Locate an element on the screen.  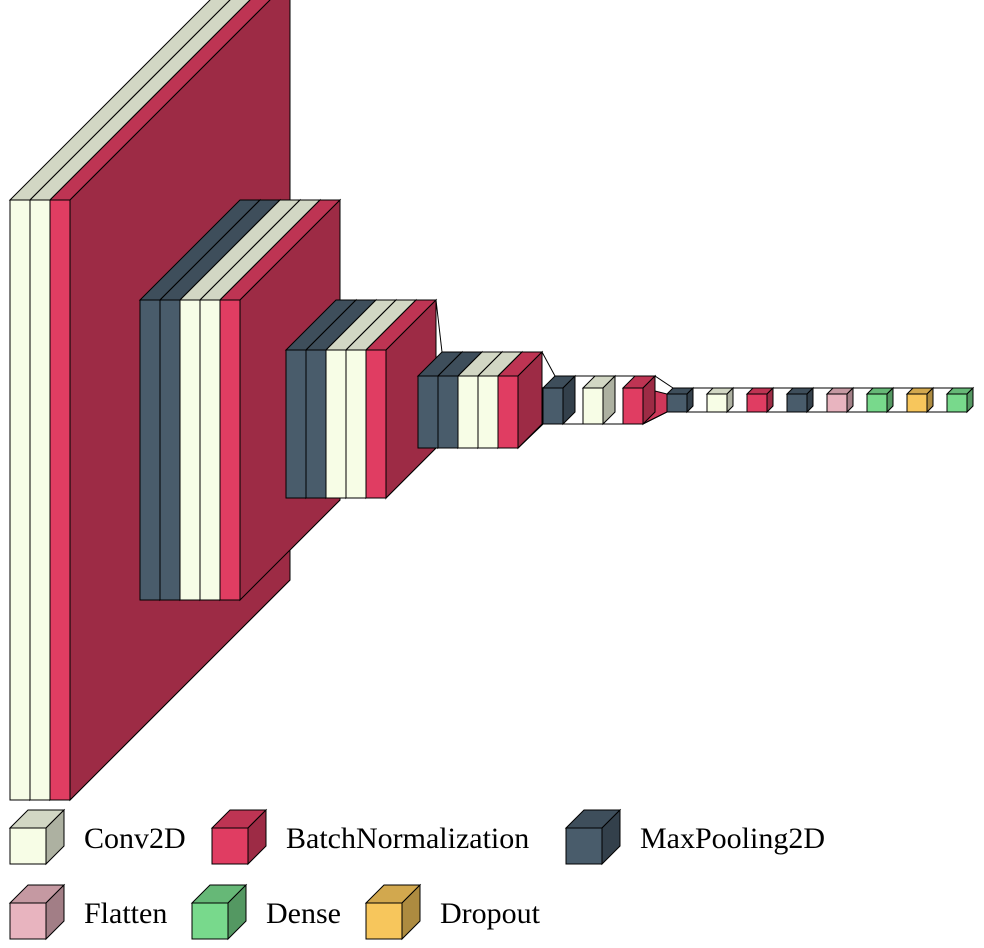
legend-item-conv2d: Conv2D is located at coordinates (97, 837).